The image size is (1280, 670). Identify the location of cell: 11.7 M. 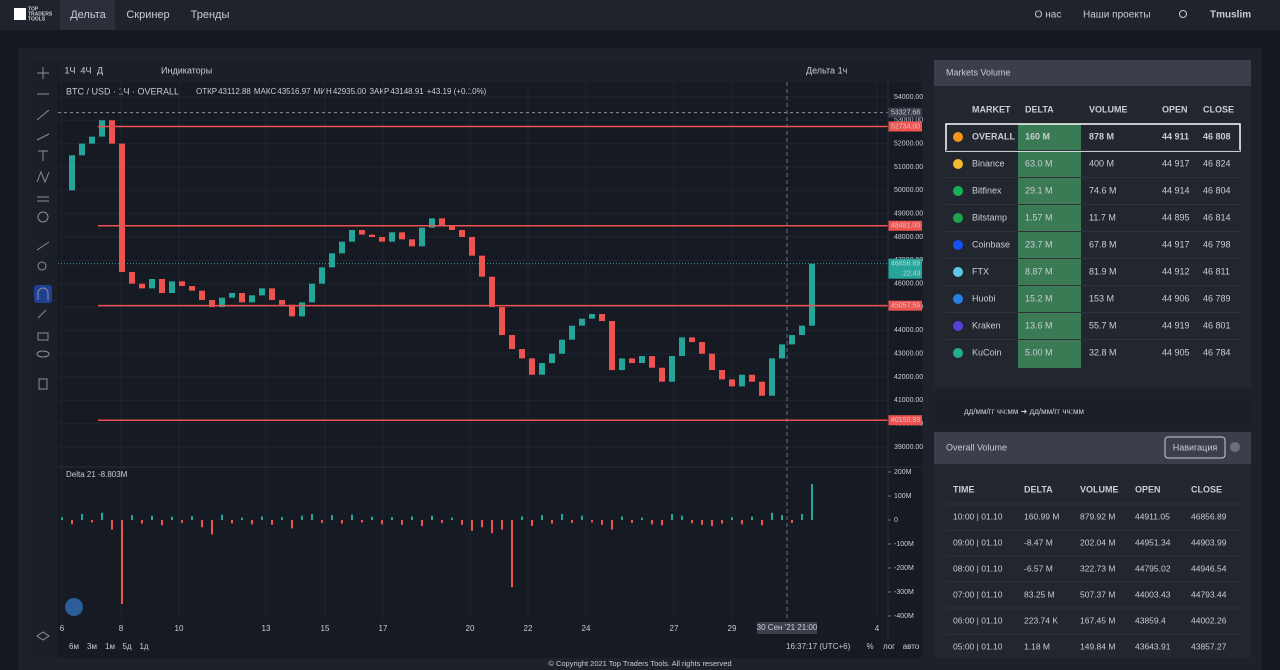
(1102, 217).